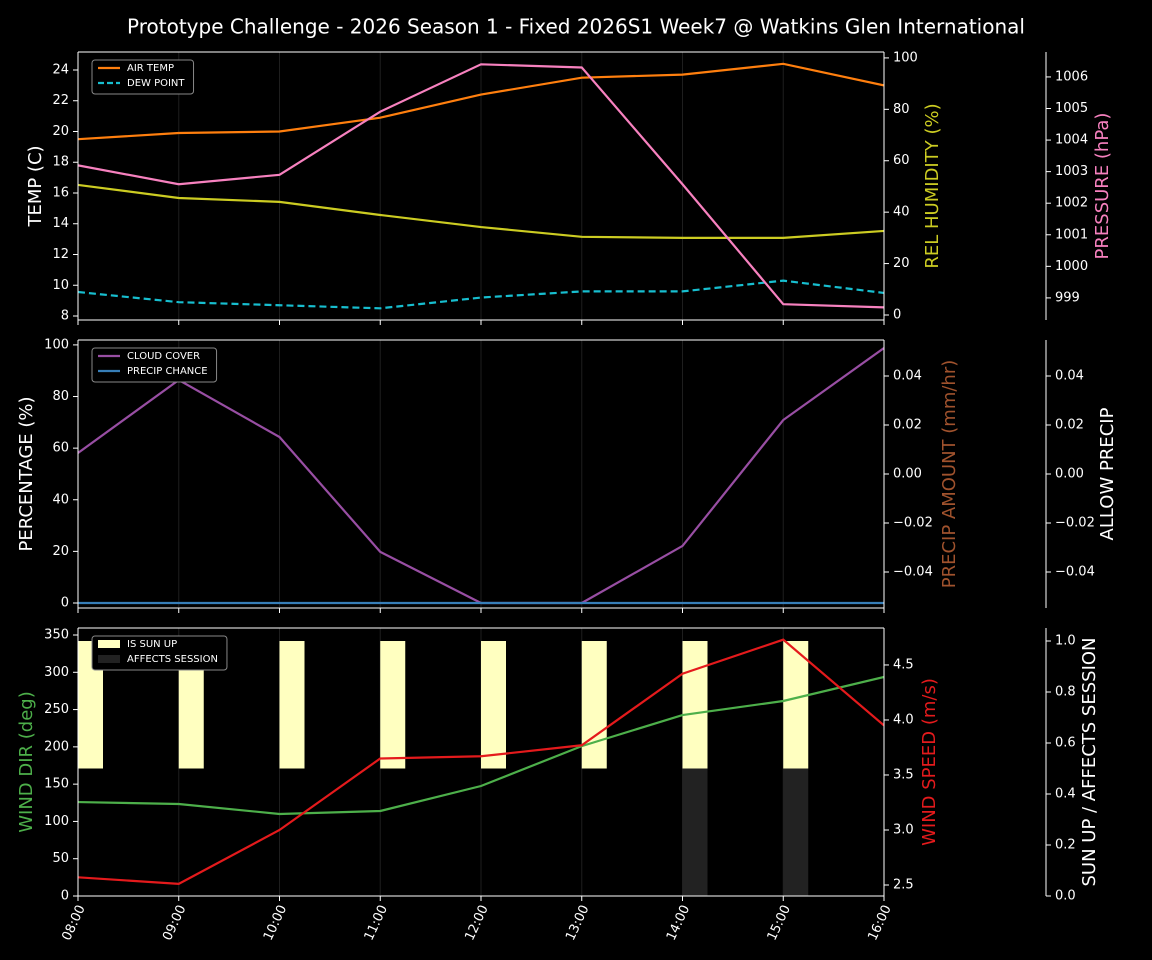 Image resolution: width=1152 pixels, height=960 pixels. Describe the element at coordinates (1071, 76) in the screenshot. I see `y3-tick-label: 1006` at that location.